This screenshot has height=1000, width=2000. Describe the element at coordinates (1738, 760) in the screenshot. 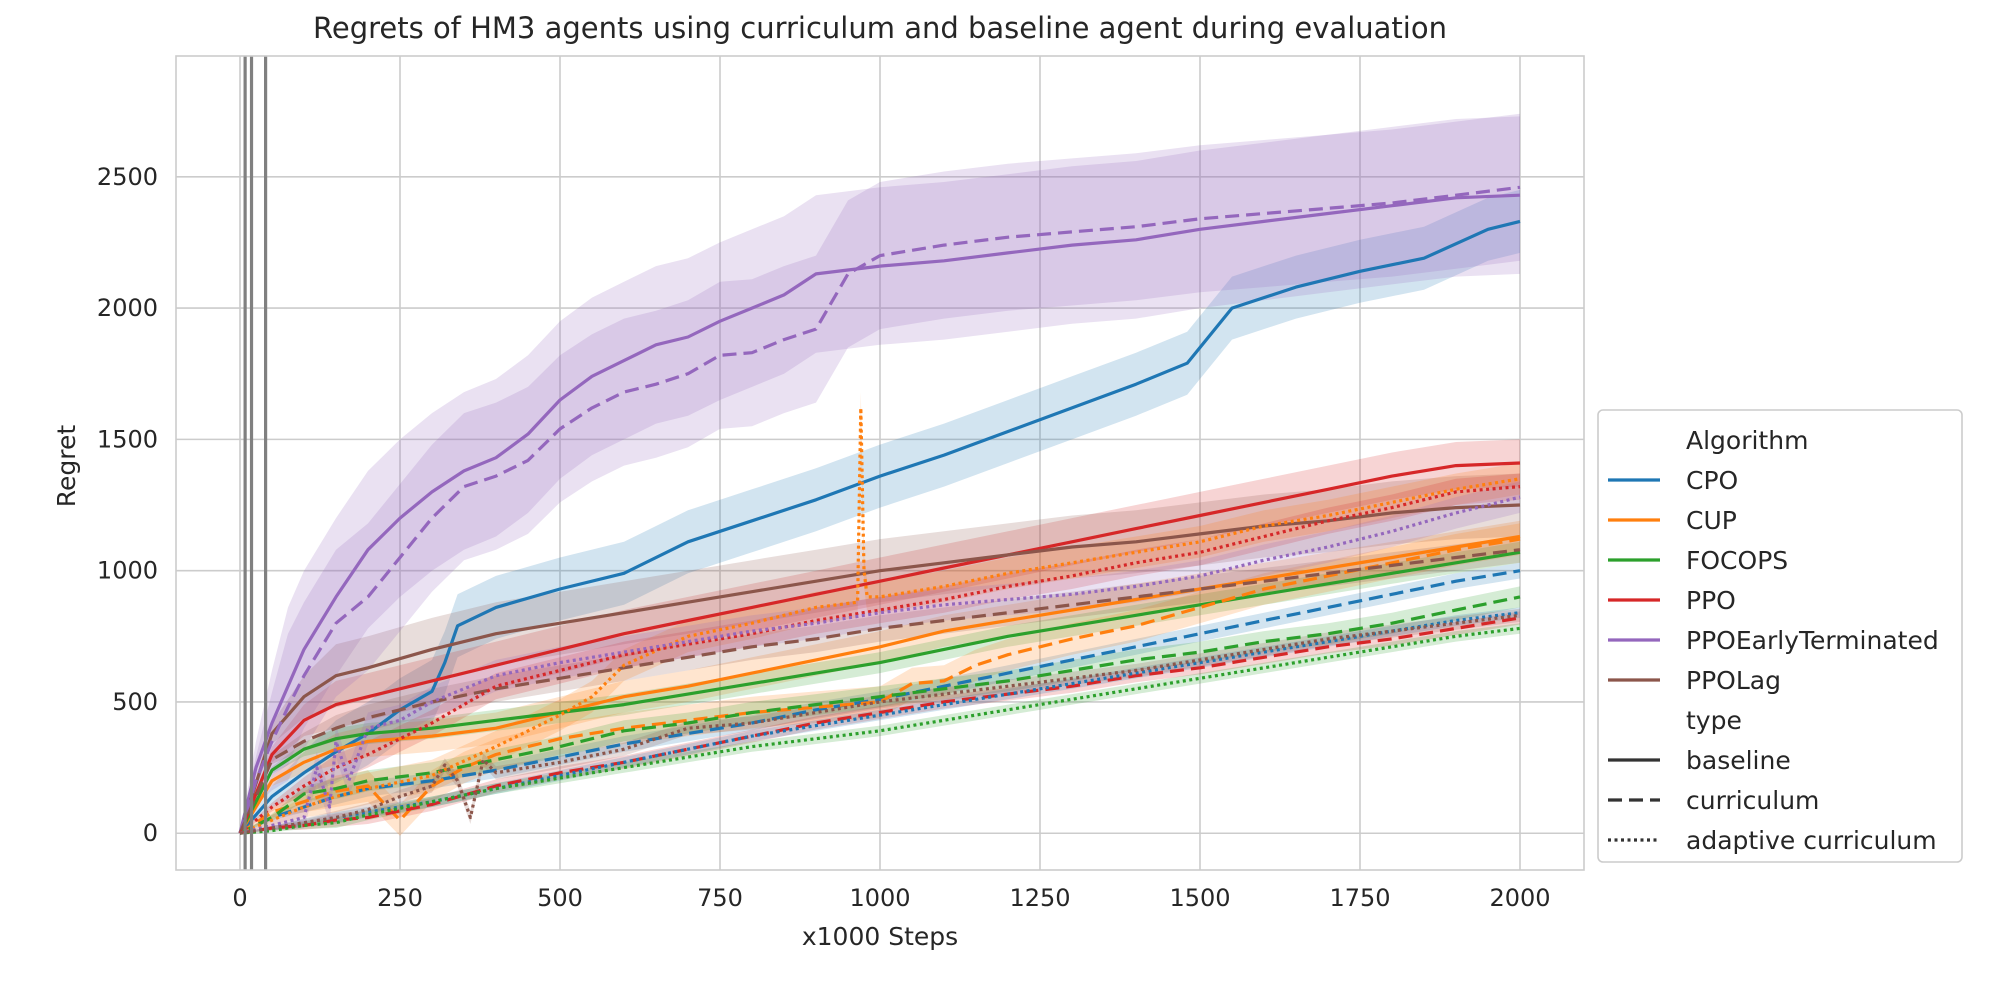

I see `legend-entry-baseline: baseline` at that location.